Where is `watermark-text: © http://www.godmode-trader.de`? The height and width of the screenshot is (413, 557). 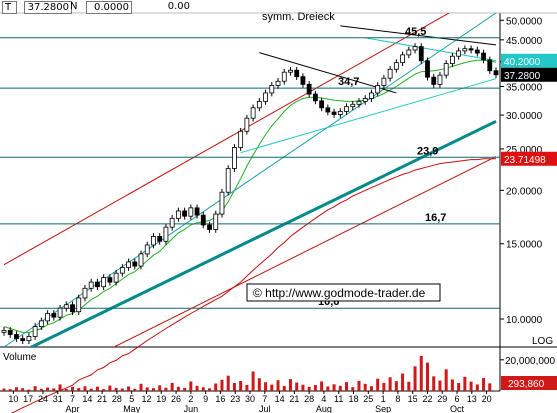 watermark-text: © http://www.godmode-trader.de is located at coordinates (339, 293).